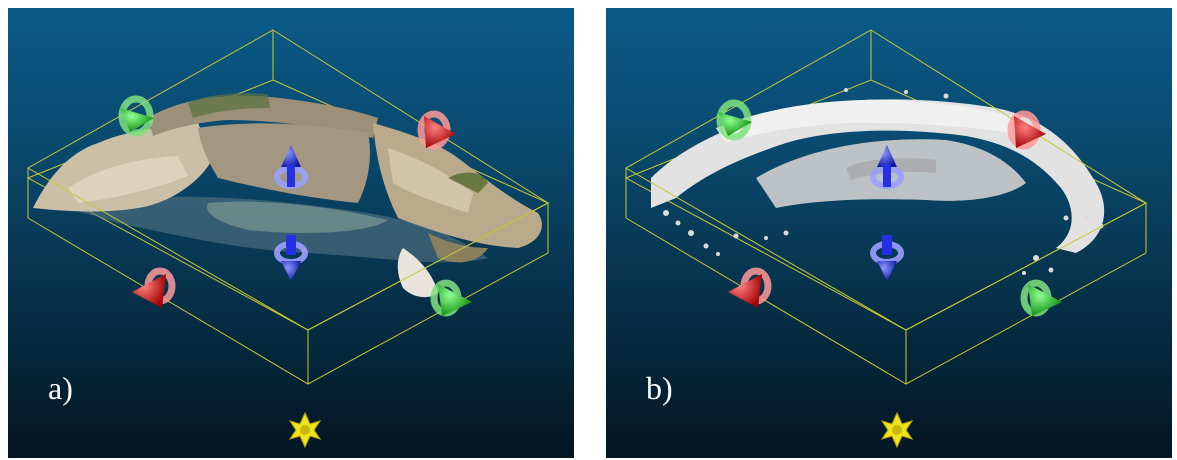 This screenshot has height=460, width=1177. I want to click on panel-label: b), so click(659, 388).